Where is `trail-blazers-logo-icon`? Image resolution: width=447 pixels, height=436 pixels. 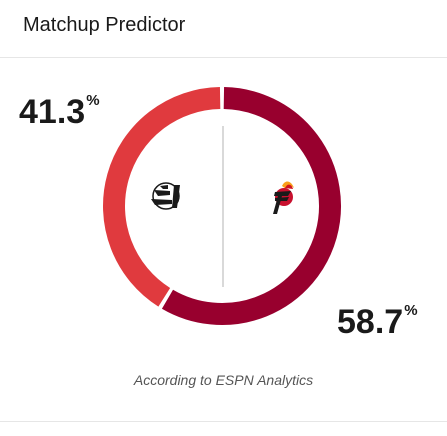
trail-blazers-logo-icon is located at coordinates (165, 196).